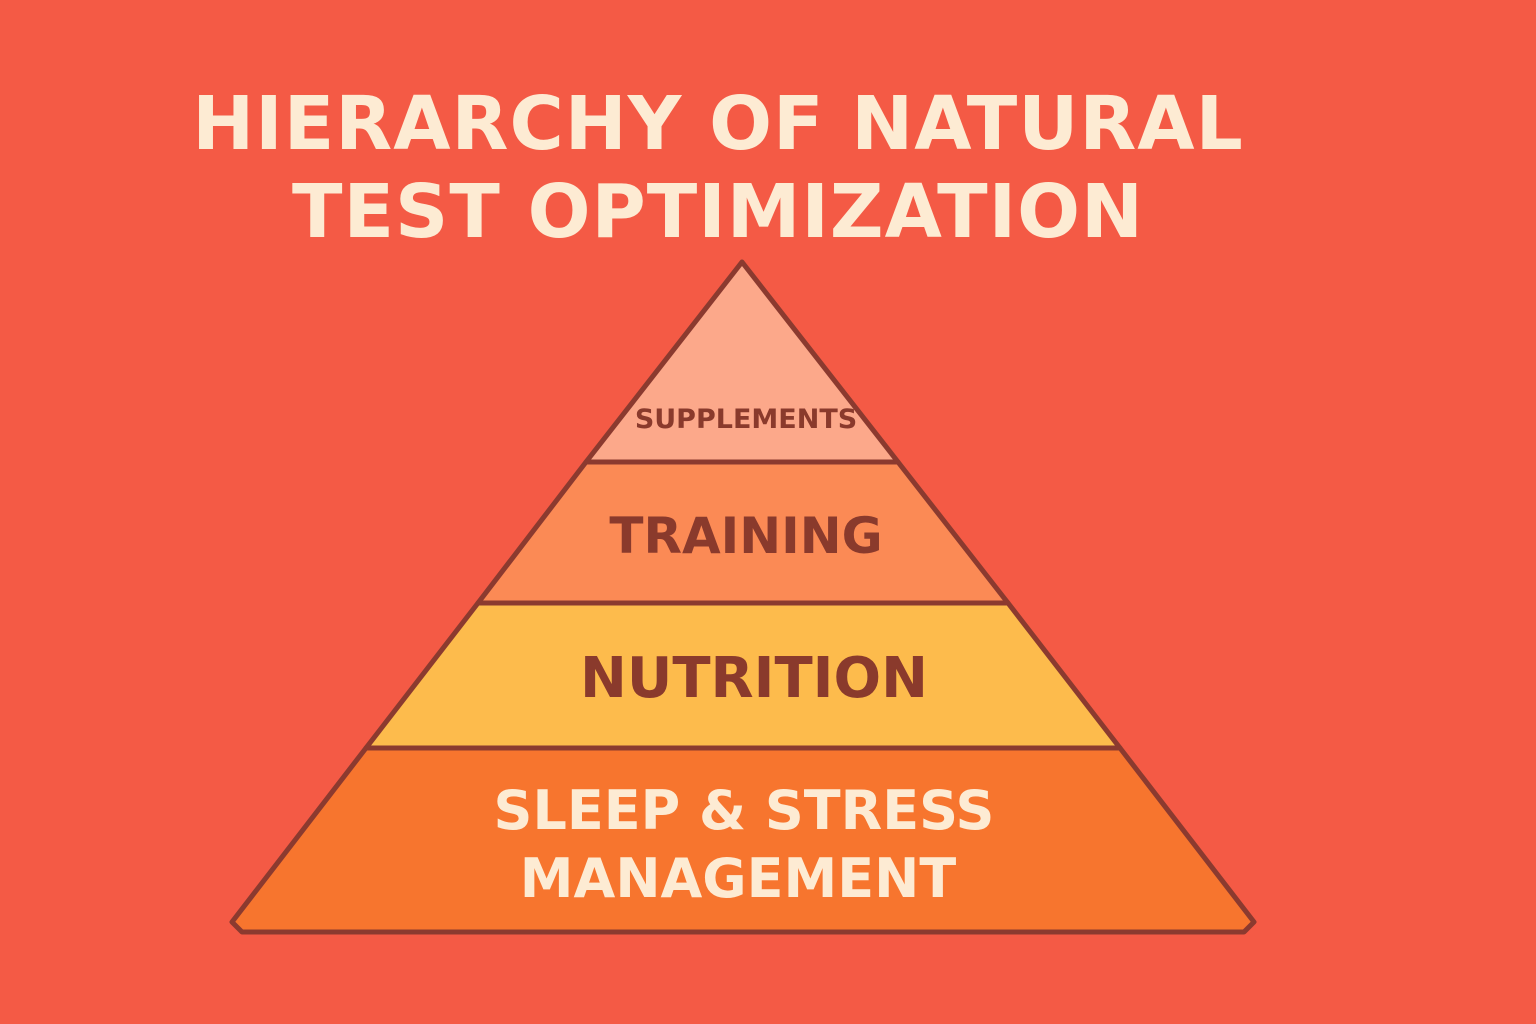  What do you see at coordinates (718, 124) in the screenshot?
I see `title-line-1: HIERARCHY OF NATURAL` at bounding box center [718, 124].